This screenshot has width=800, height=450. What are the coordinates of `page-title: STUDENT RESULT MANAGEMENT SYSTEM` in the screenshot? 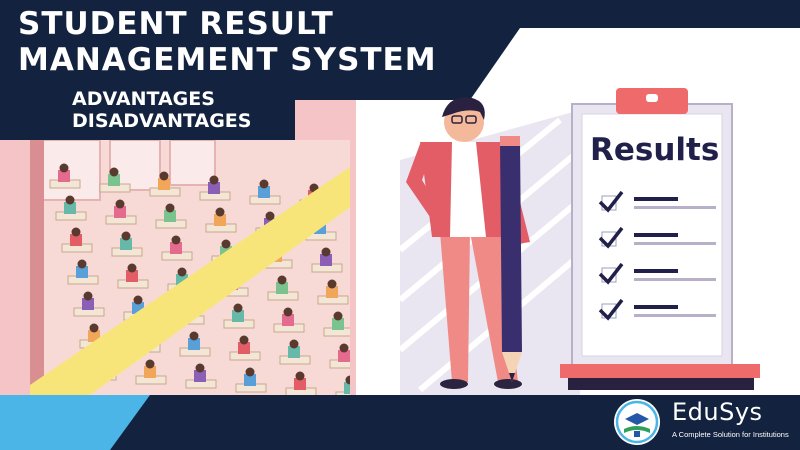 It's located at (258, 42).